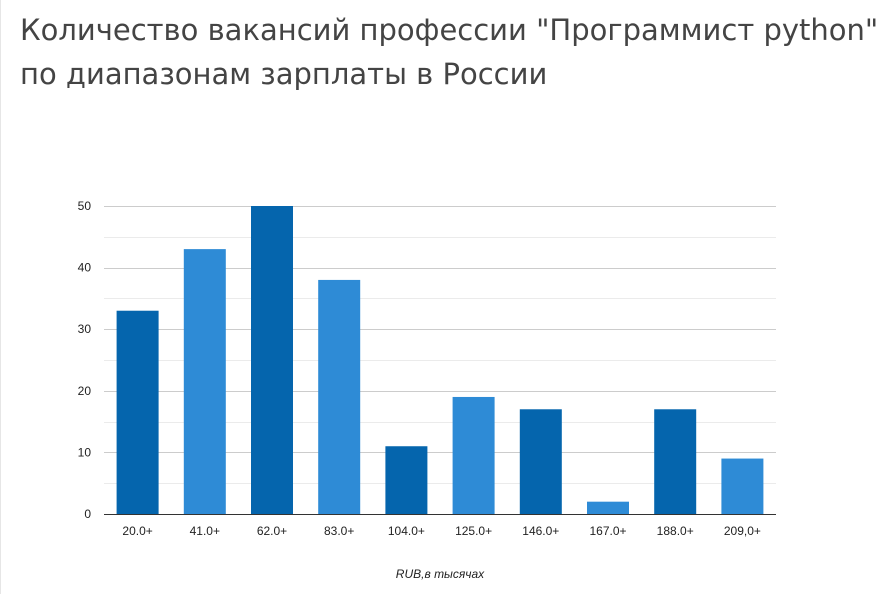 Image resolution: width=887 pixels, height=594 pixels. What do you see at coordinates (85, 360) in the screenshot?
I see `y-axis-ticks: 0 10 20 30 40 50` at bounding box center [85, 360].